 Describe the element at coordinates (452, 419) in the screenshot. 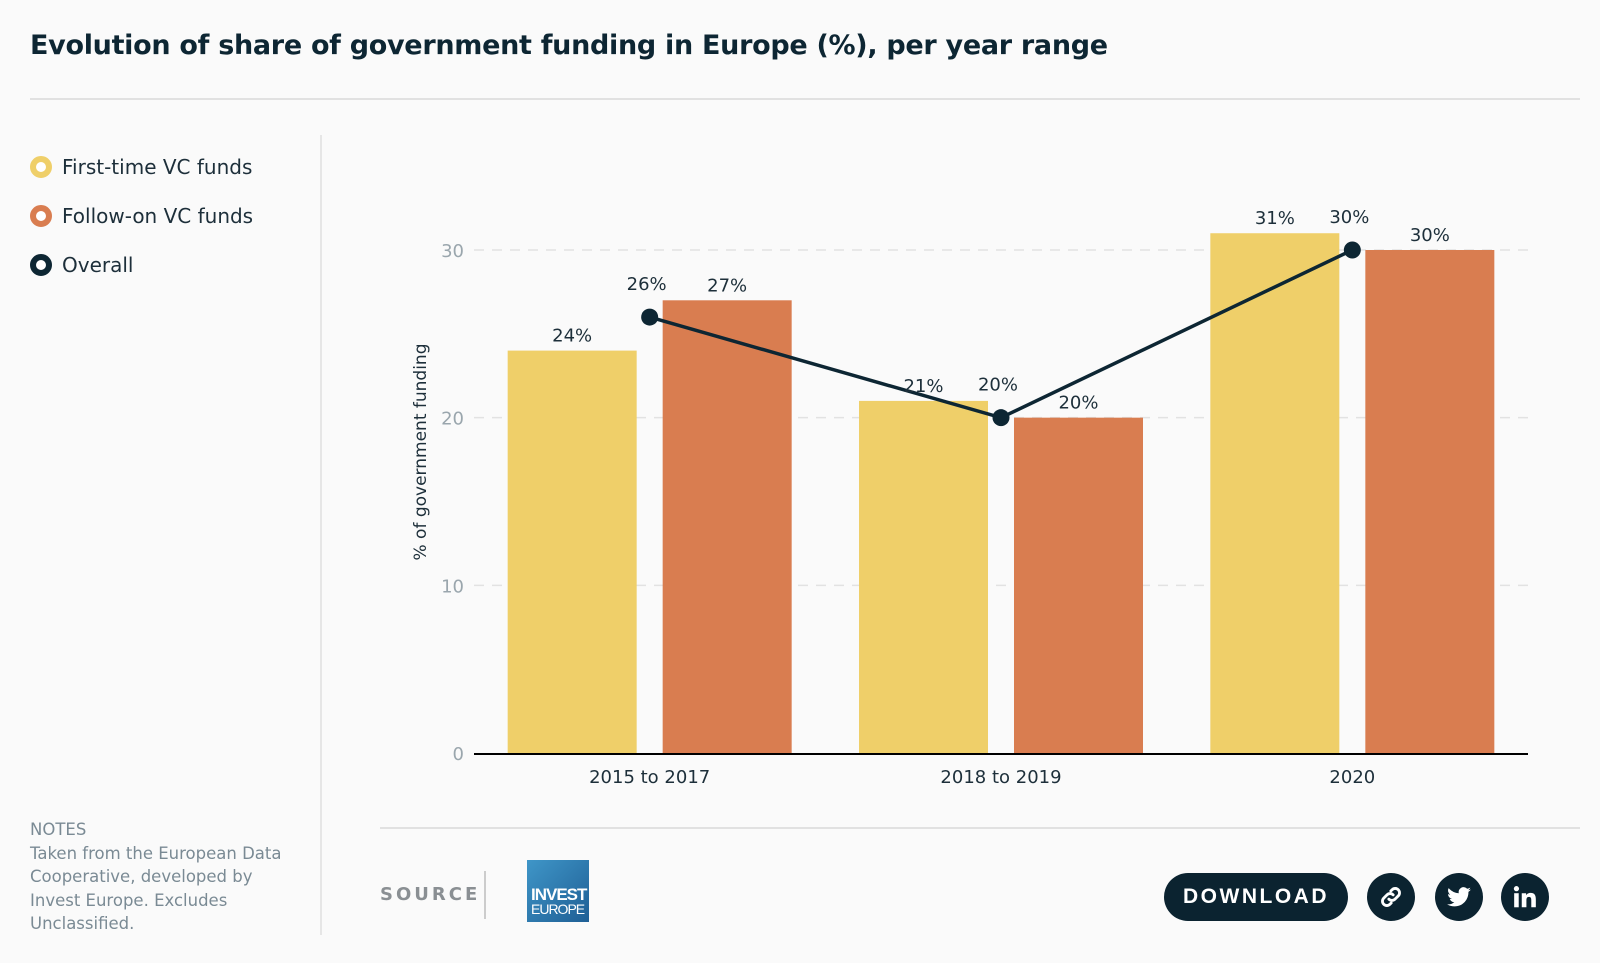

I see `y-tick-label: 20` at that location.